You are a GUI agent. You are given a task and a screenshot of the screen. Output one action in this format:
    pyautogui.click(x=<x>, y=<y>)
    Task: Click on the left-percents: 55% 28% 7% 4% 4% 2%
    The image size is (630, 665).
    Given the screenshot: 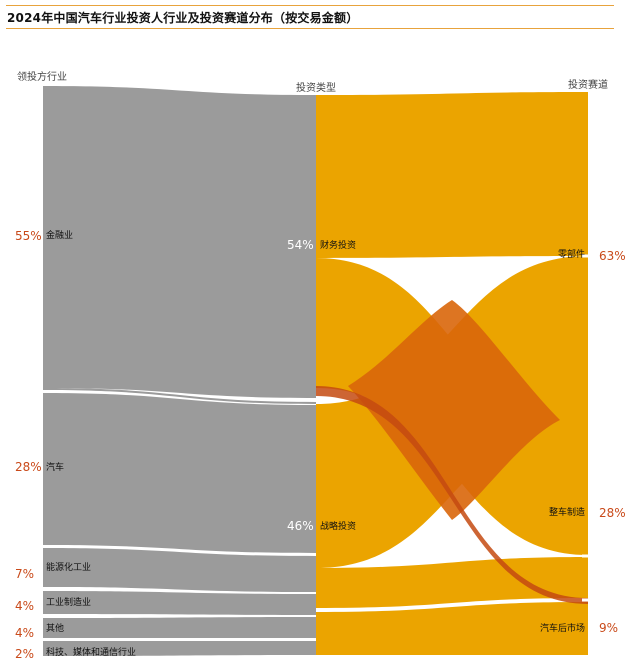 What is the action you would take?
    pyautogui.click(x=28, y=445)
    